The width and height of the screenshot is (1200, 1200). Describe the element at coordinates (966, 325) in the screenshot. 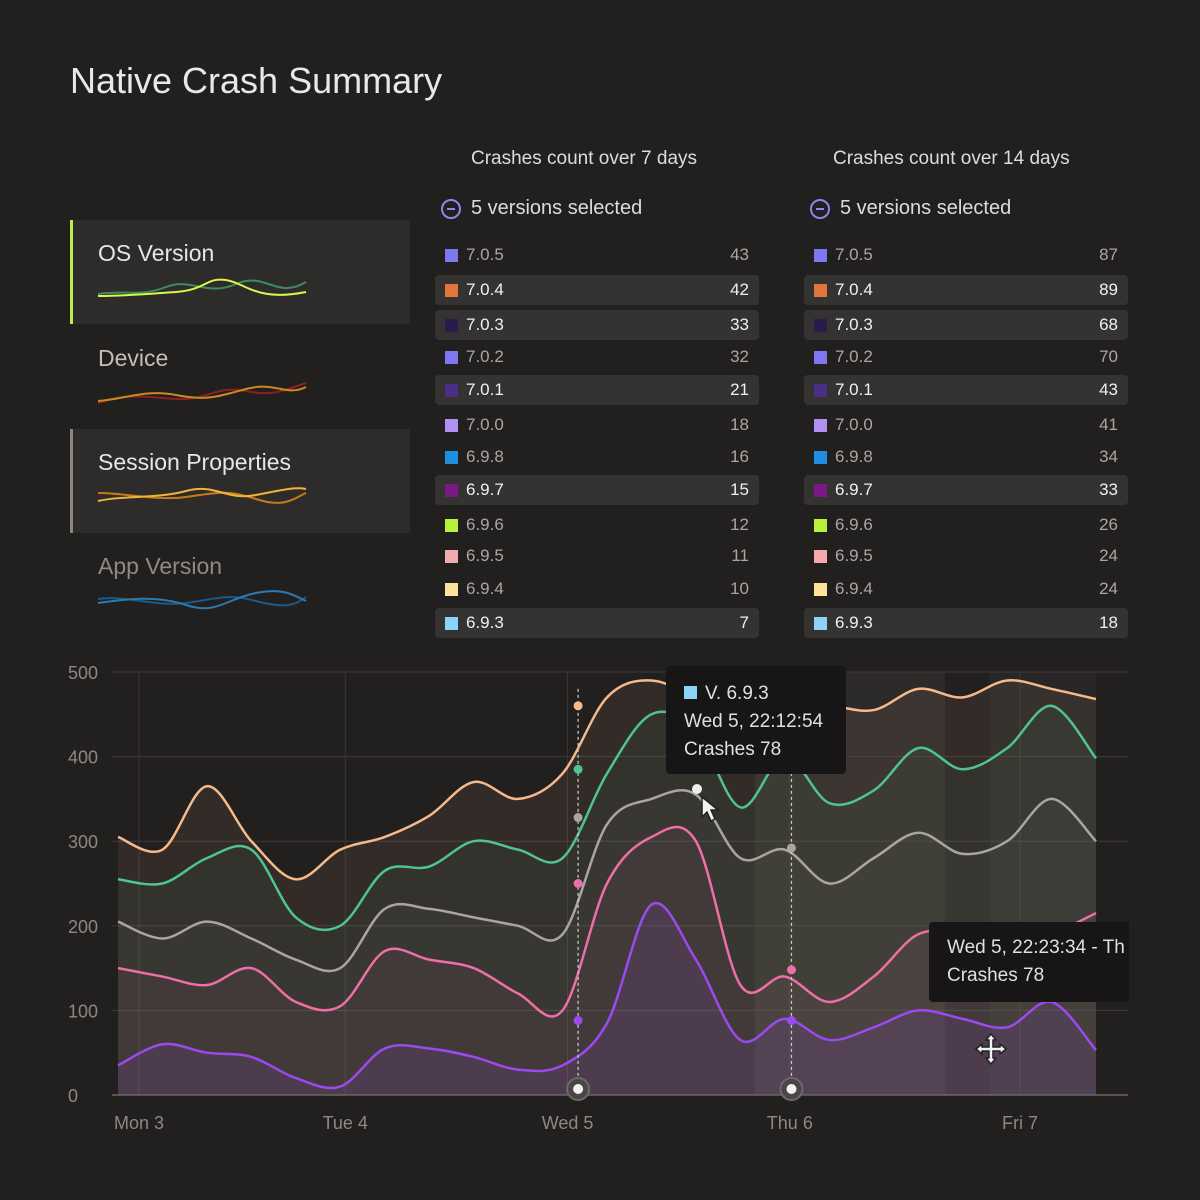

I see `version-row: 7.0.3 68` at that location.